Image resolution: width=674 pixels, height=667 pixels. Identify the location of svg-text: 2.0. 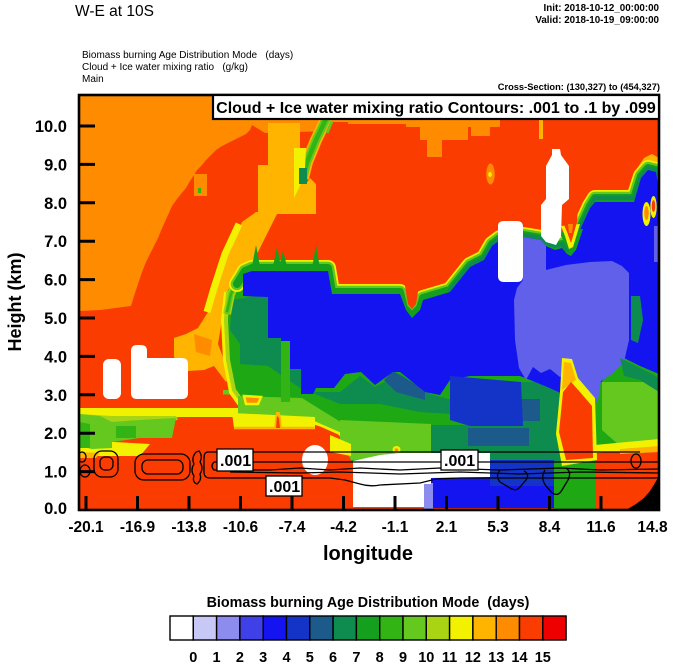
(55, 434).